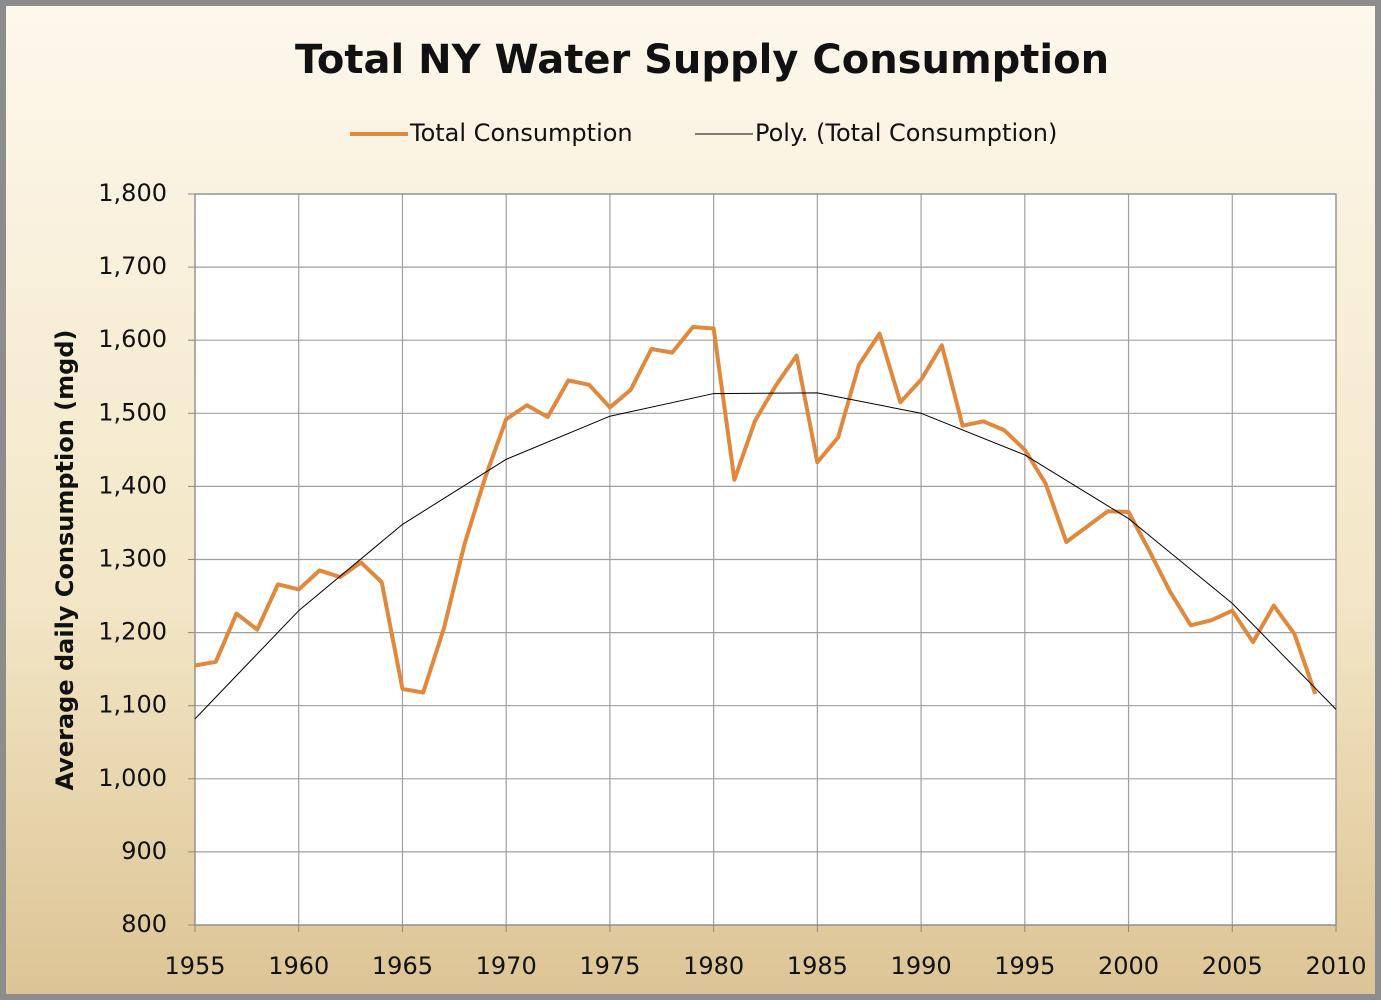 The image size is (1381, 1000). I want to click on y-tick-label: 1,600, so click(132, 339).